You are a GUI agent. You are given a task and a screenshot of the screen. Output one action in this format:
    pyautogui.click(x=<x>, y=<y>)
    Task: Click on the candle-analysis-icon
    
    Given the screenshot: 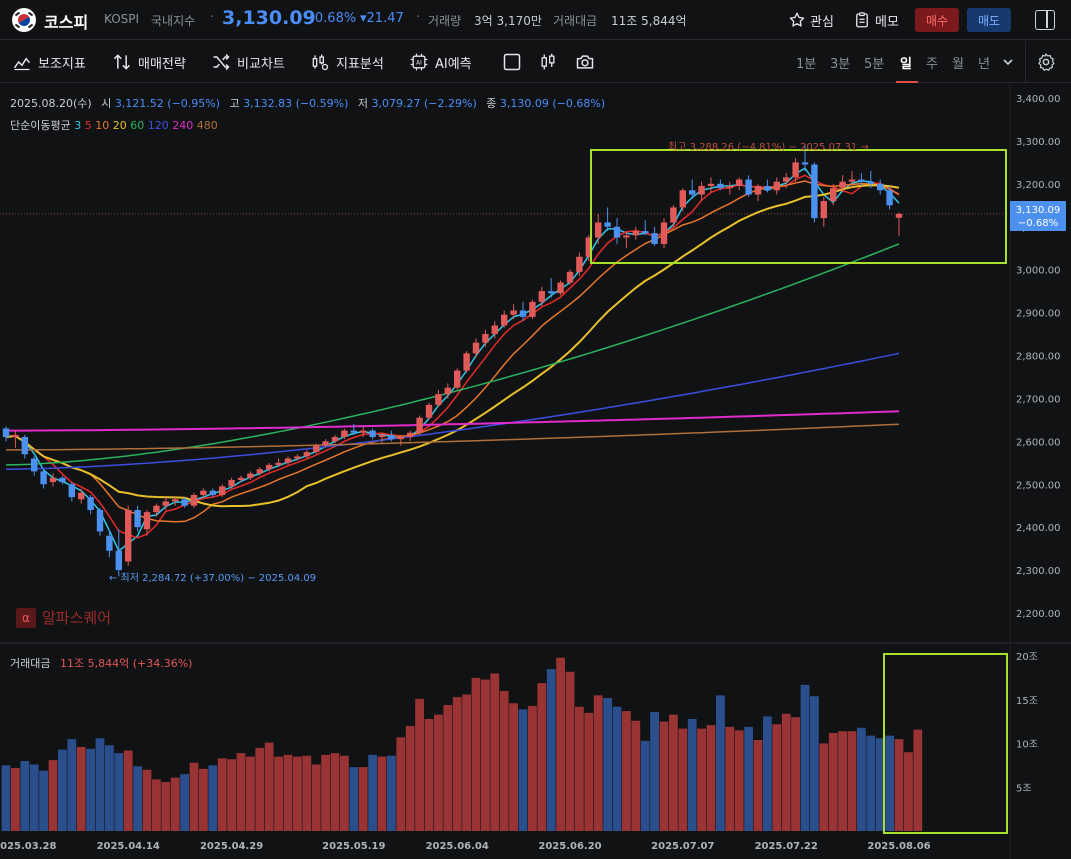 What is the action you would take?
    pyautogui.click(x=320, y=62)
    